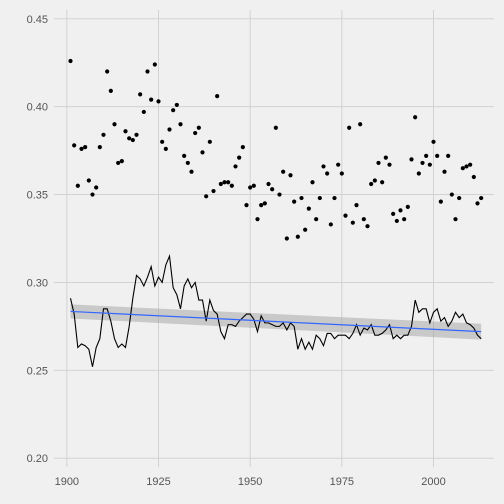 Image resolution: width=504 pixels, height=504 pixels. Describe the element at coordinates (37, 20) in the screenshot. I see `y-tick-label: 0.45` at that location.